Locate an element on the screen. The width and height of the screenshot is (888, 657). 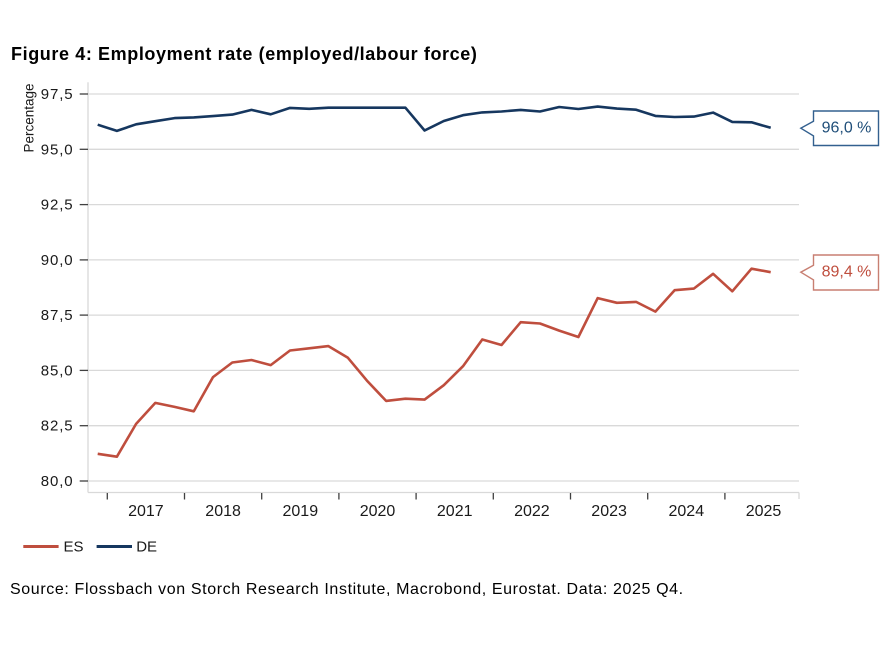
svg-text: DE is located at coordinates (146, 547).